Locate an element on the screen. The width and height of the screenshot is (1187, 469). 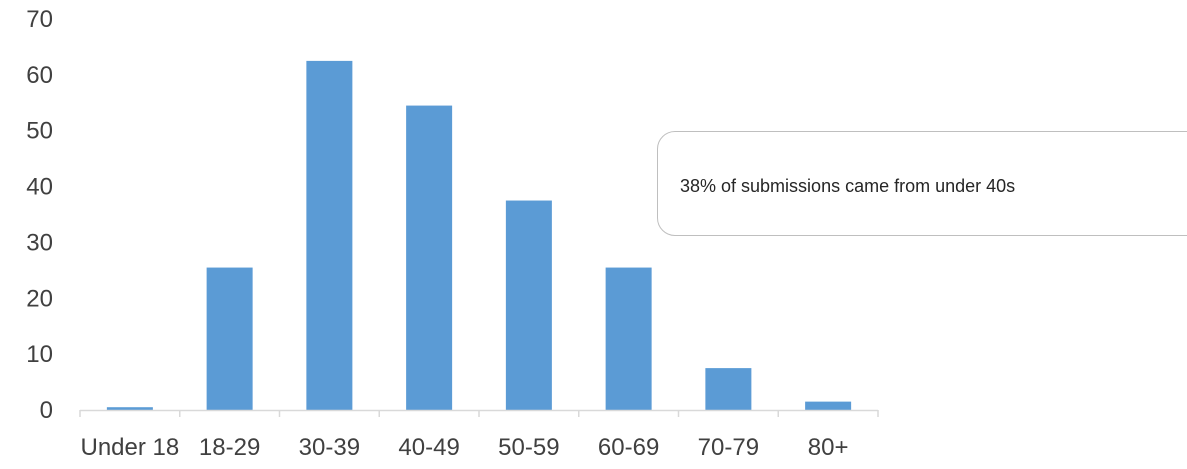
x-axis-tick-marks is located at coordinates (479, 413).